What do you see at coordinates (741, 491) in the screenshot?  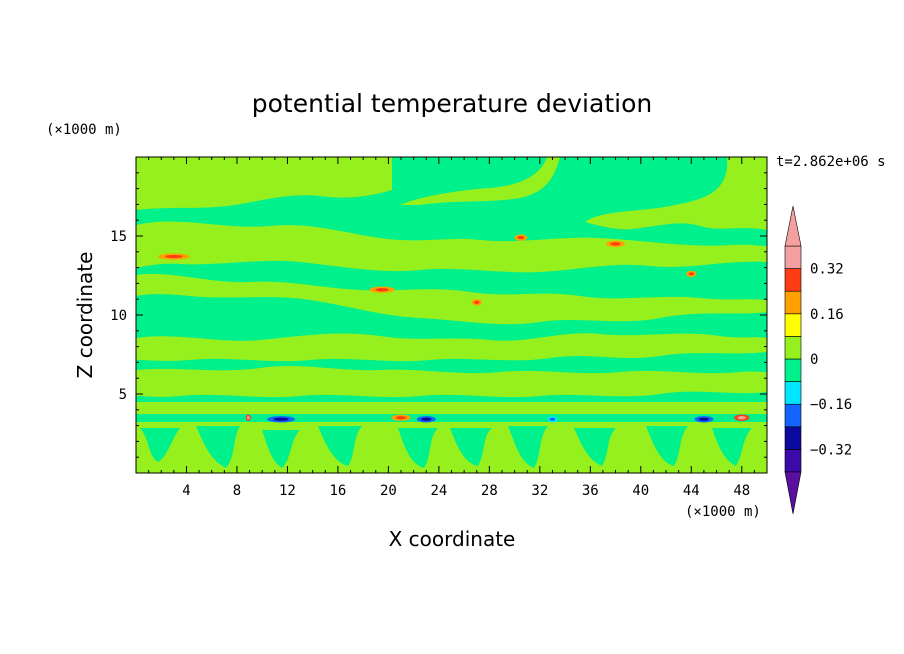 I see `x-tick-label: 48` at bounding box center [741, 491].